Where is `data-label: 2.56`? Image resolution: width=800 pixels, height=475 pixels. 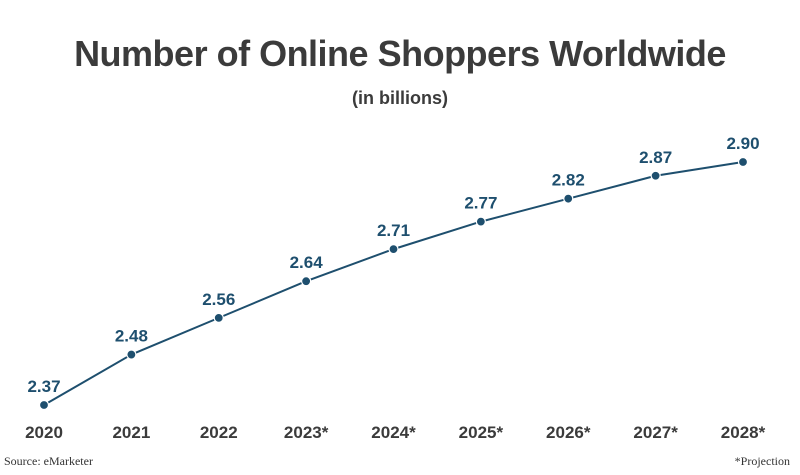 data-label: 2.56 is located at coordinates (218, 299).